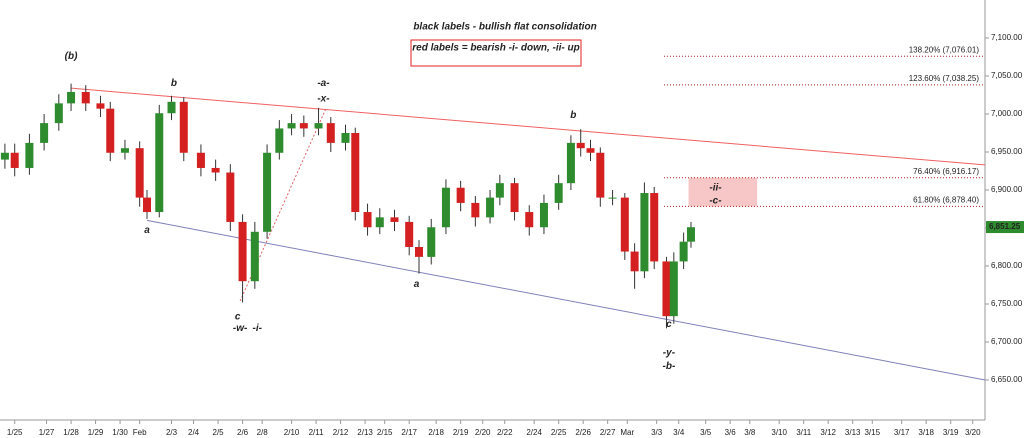  Describe the element at coordinates (1007, 303) in the screenshot. I see `y-tick-label: 6,750.00` at that location.